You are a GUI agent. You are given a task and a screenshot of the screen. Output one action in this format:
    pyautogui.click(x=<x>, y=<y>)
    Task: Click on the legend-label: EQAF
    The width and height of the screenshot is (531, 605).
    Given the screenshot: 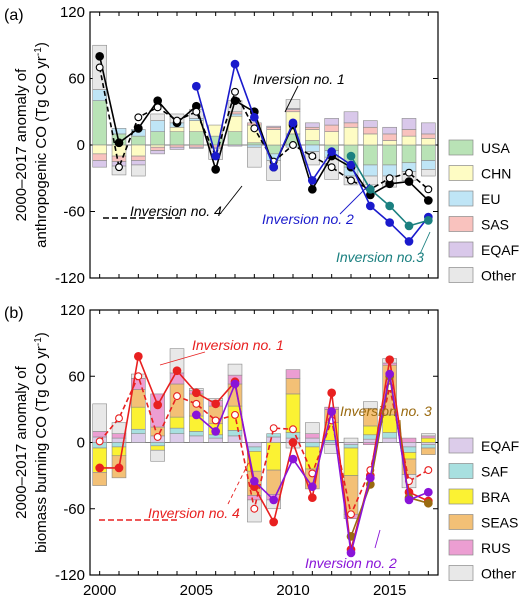 What is the action you would take?
    pyautogui.click(x=500, y=446)
    